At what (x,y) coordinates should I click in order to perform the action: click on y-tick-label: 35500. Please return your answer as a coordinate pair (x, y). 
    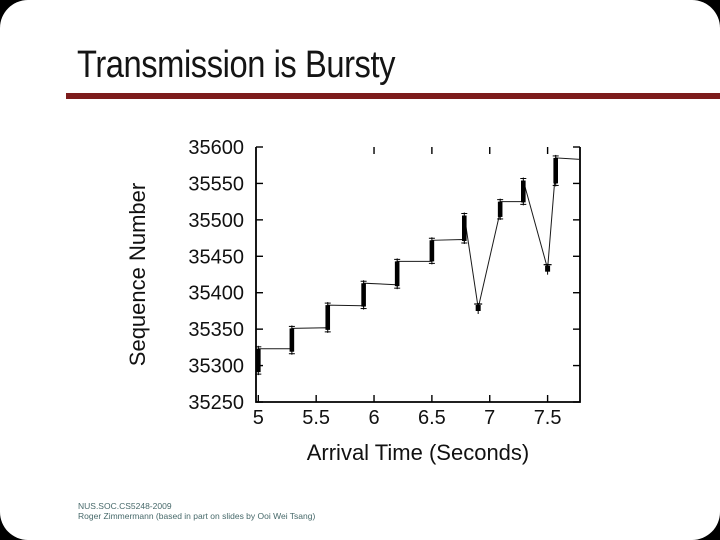
    Looking at the image, I should click on (216, 221).